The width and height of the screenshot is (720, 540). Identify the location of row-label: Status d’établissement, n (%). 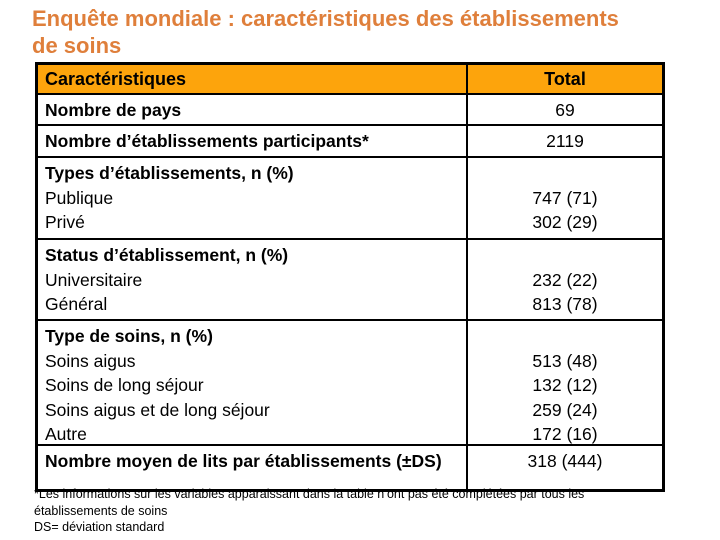
(167, 255).